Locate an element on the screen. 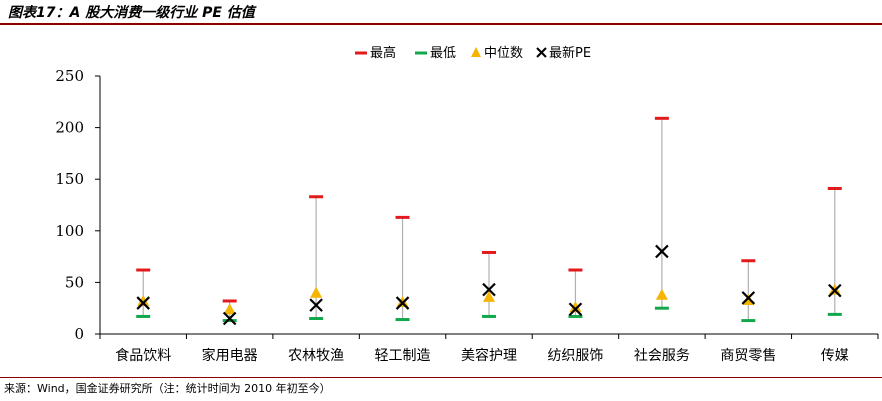 Image resolution: width=882 pixels, height=401 pixels. legend-label-min: 最低 is located at coordinates (443, 53).